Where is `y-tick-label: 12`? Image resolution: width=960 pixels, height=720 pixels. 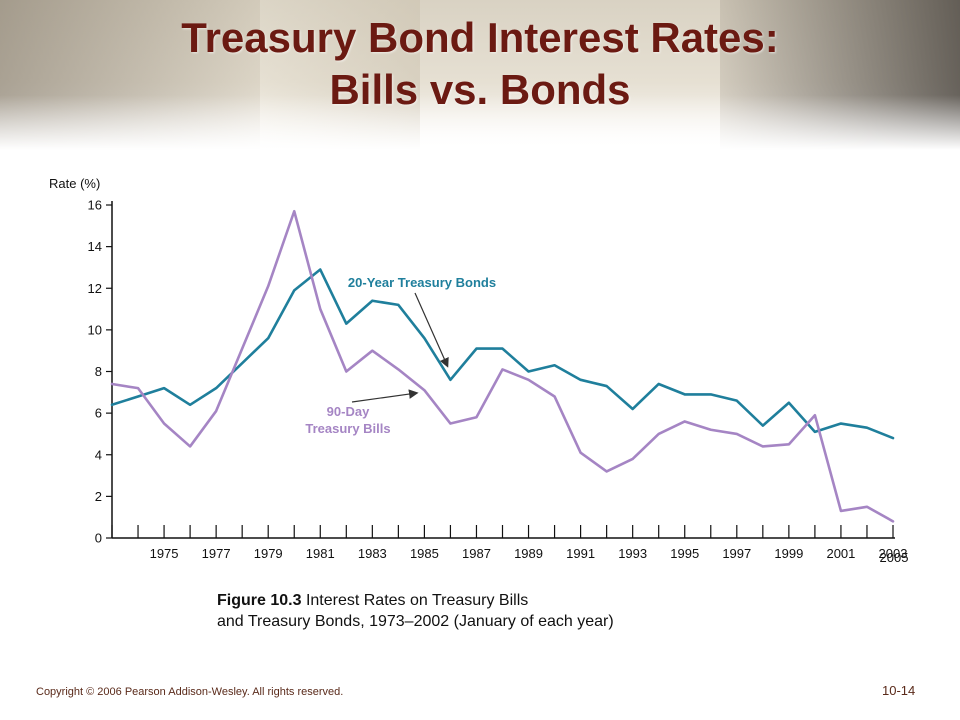
y-tick-label: 12 is located at coordinates (95, 288).